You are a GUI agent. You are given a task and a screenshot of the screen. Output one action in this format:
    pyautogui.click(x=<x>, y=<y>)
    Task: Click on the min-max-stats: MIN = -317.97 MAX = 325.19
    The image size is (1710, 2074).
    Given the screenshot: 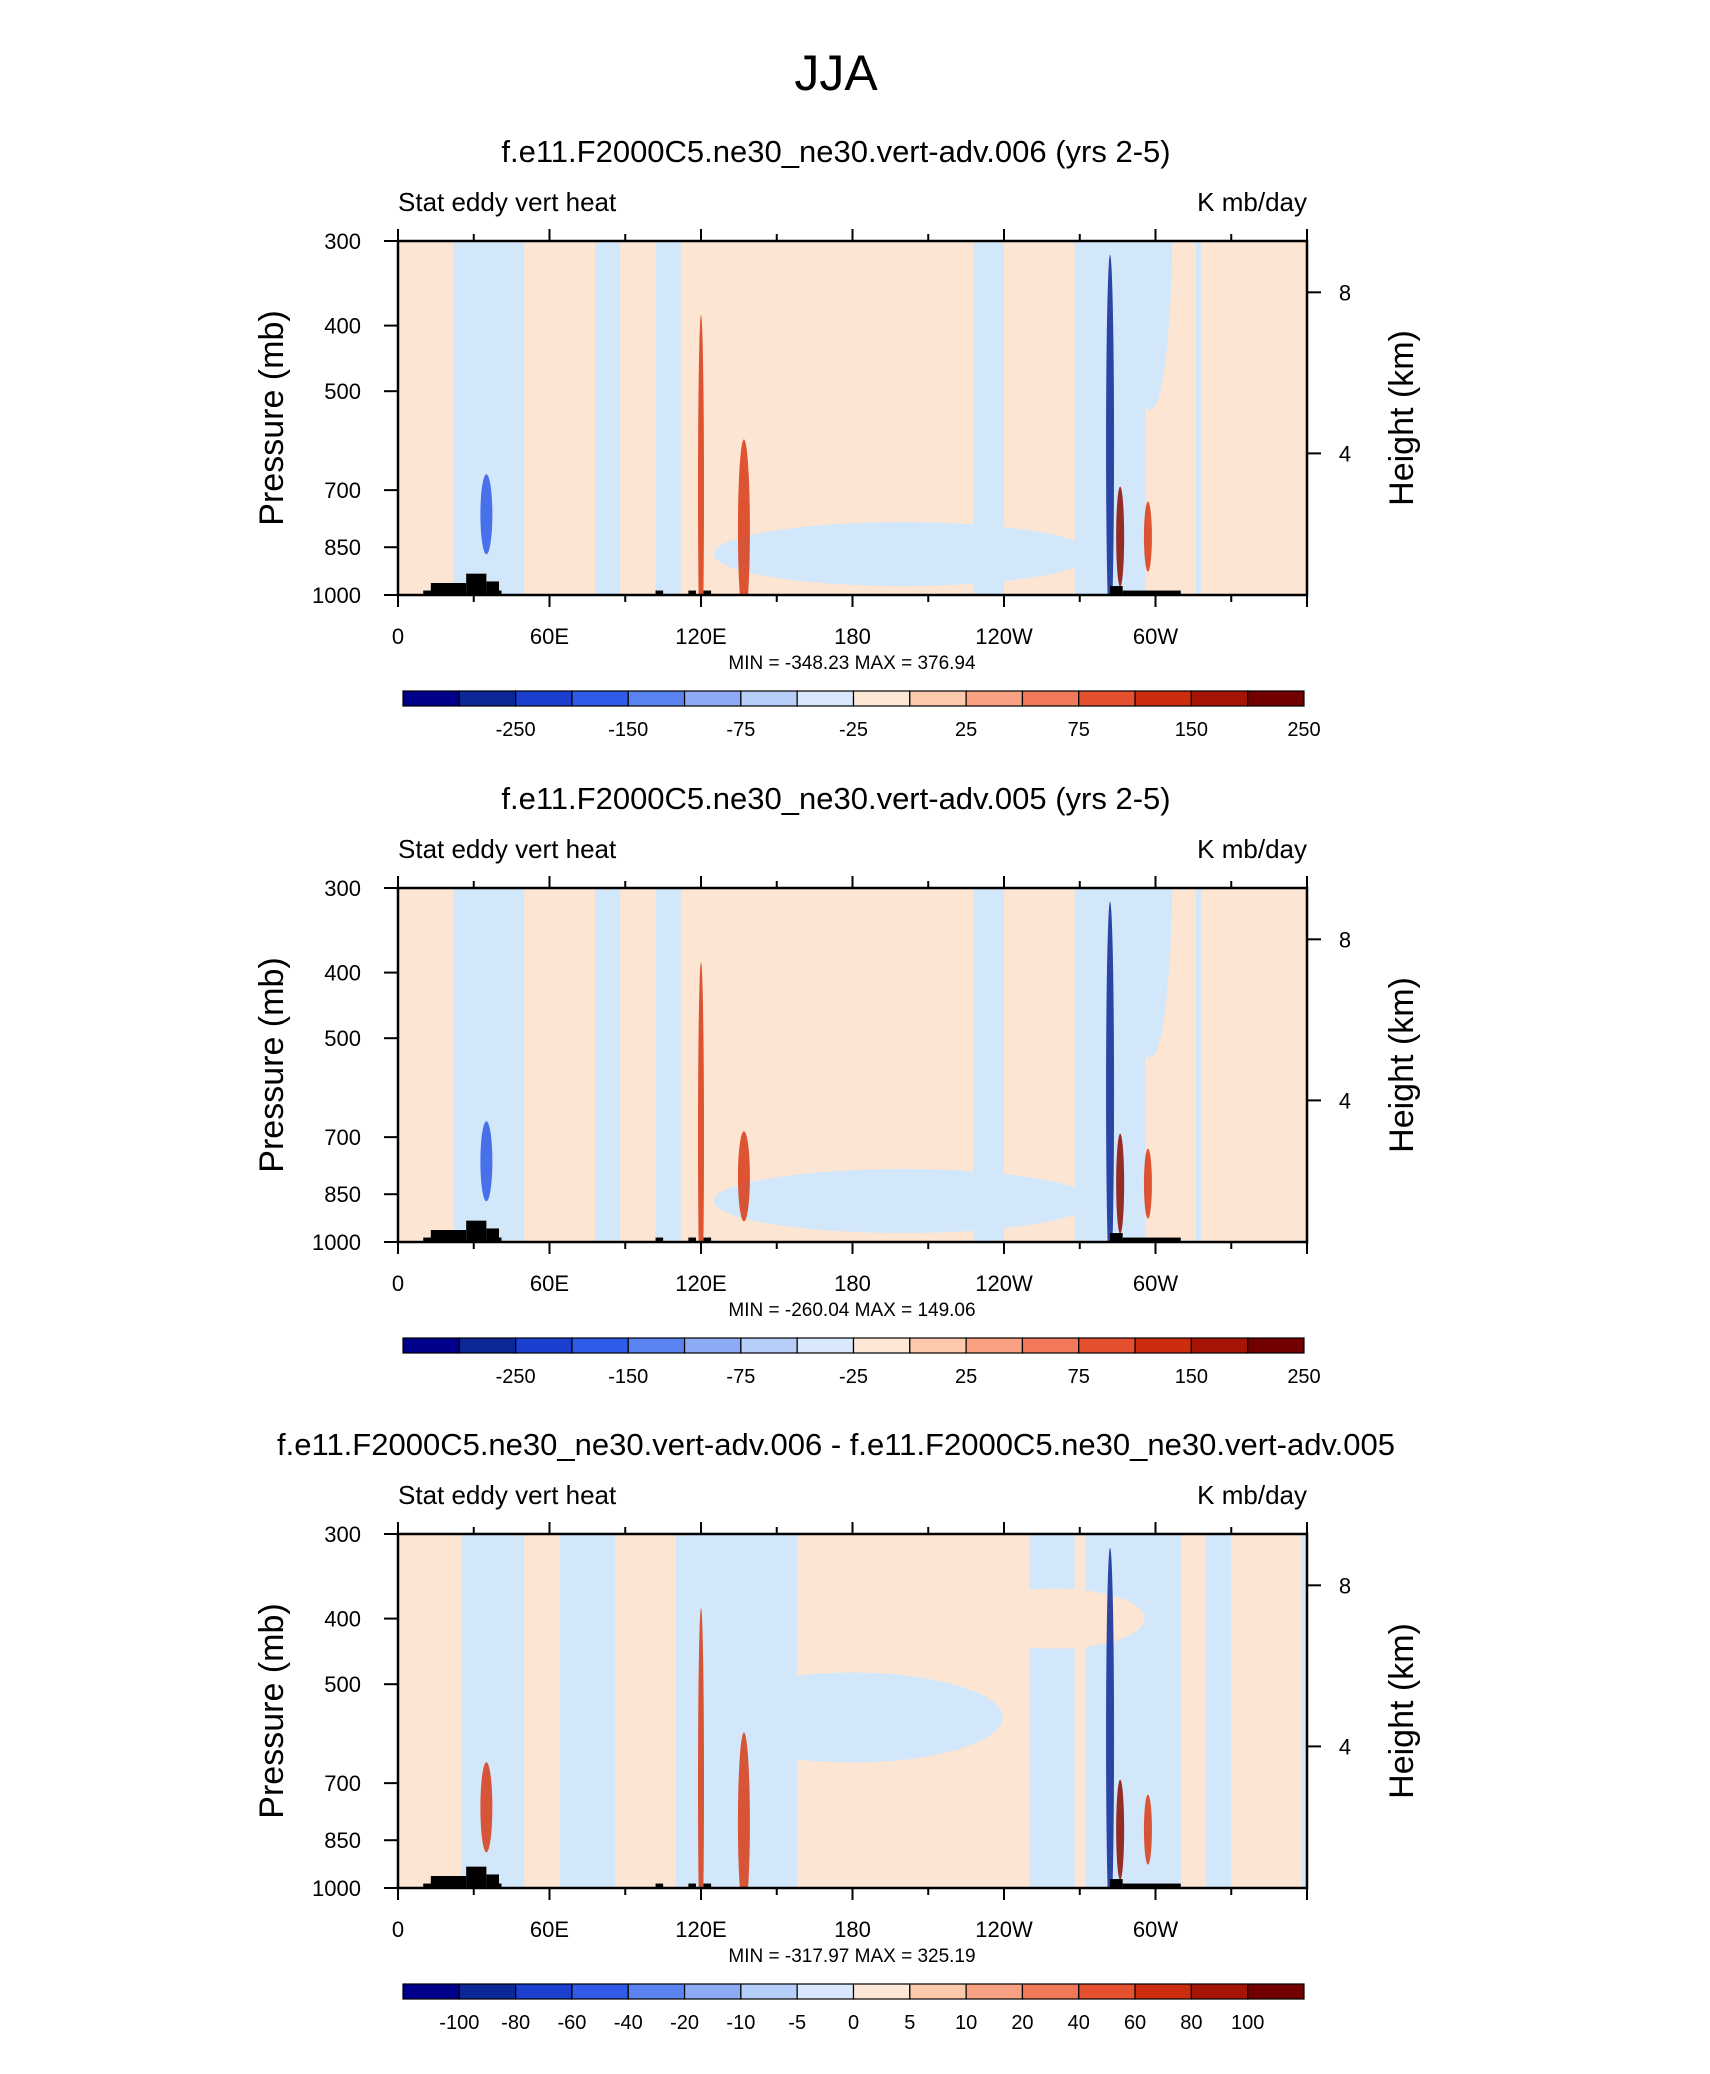 What is the action you would take?
    pyautogui.click(x=851, y=1956)
    